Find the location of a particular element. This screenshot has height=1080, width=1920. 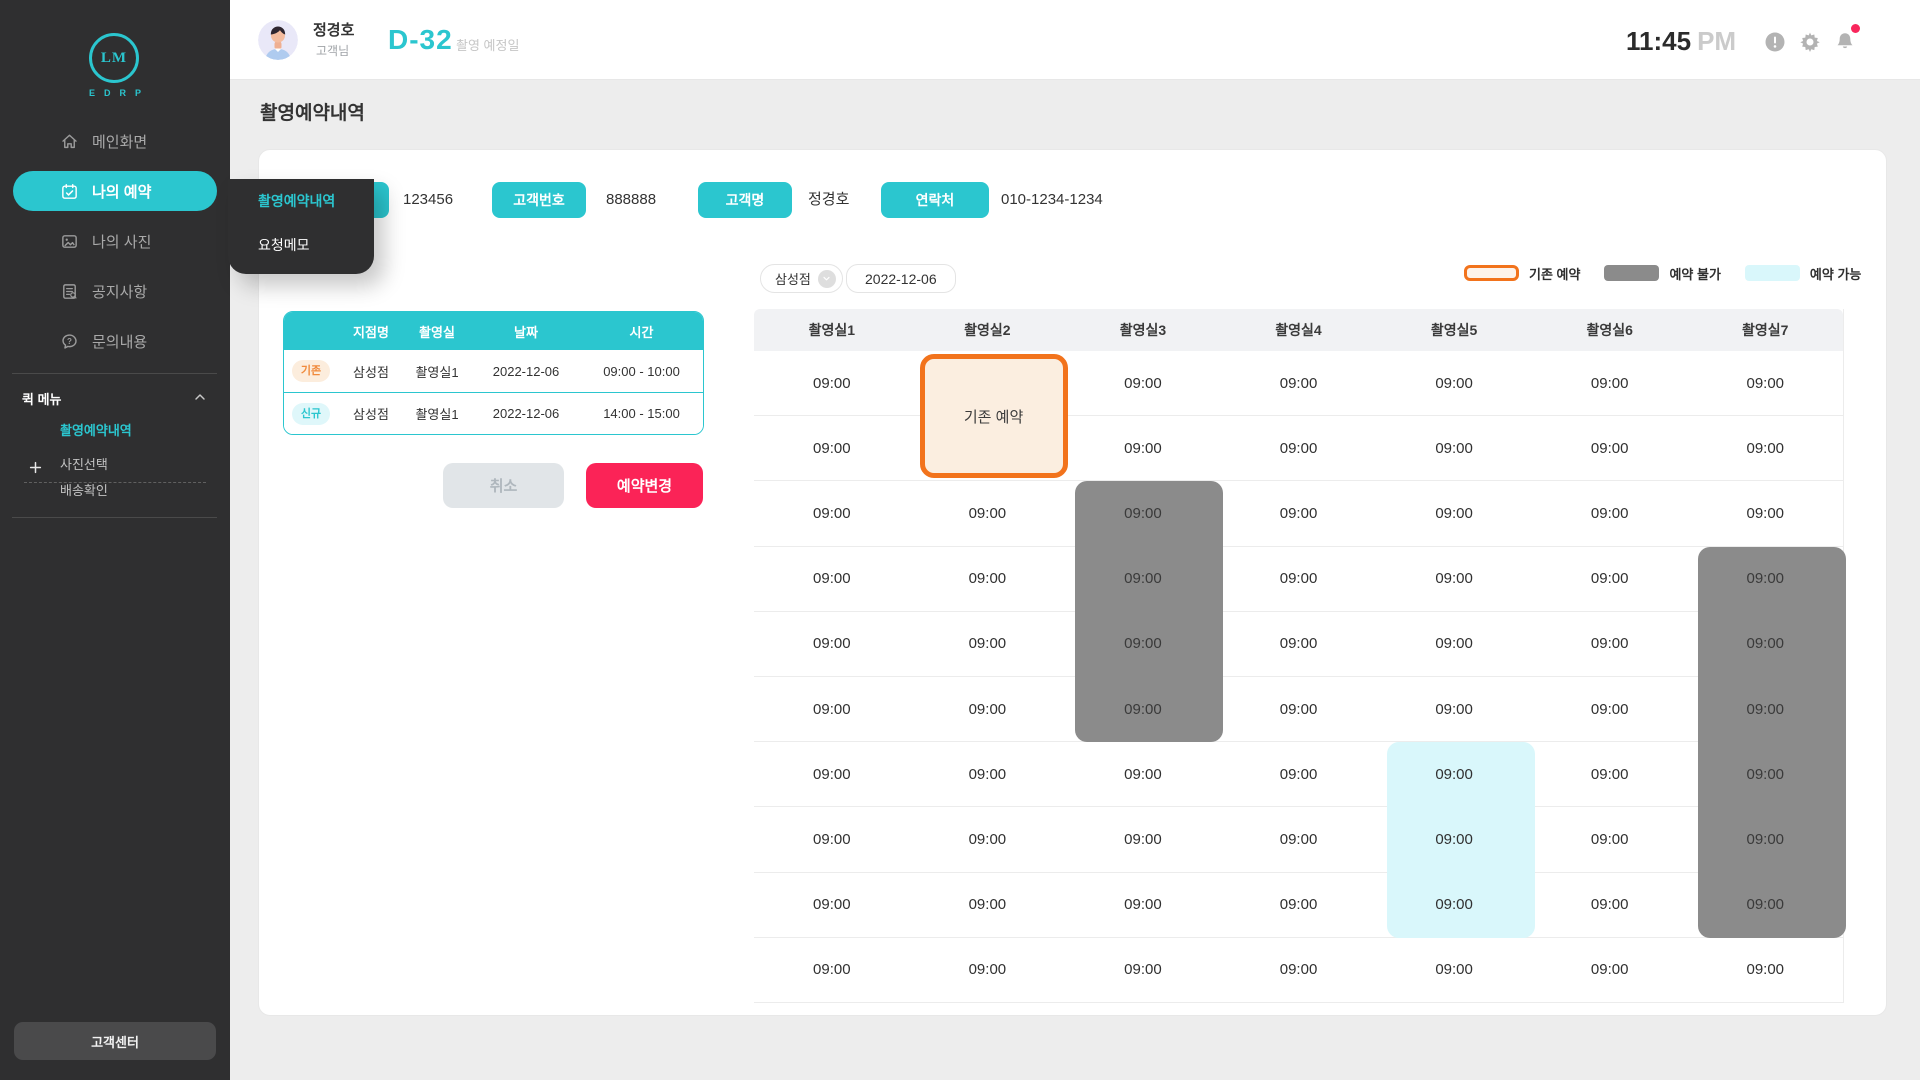

time-slot-r7-c4: 09:00 is located at coordinates (1298, 774).